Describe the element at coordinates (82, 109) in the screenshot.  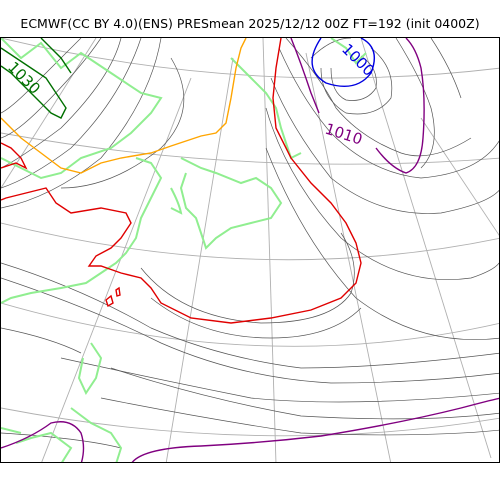
I see `coast-continent` at that location.